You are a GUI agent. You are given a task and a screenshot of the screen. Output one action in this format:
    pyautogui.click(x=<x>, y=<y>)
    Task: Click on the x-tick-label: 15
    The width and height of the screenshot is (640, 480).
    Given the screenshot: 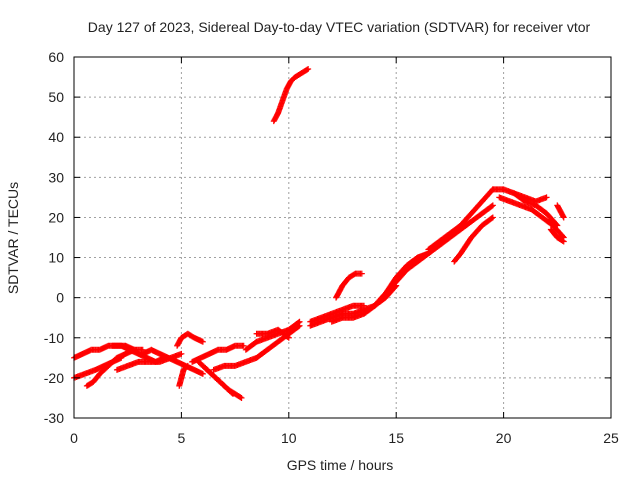 What is the action you would take?
    pyautogui.click(x=396, y=438)
    